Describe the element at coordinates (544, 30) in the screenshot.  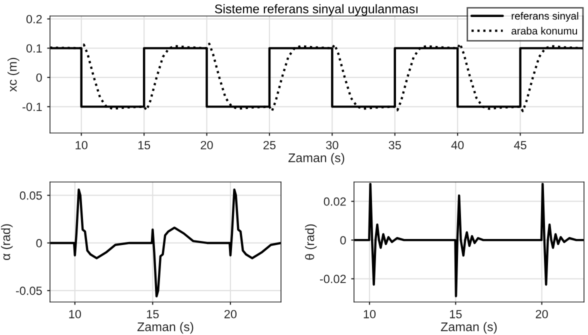
I see `legend-label: araba konumu` at that location.